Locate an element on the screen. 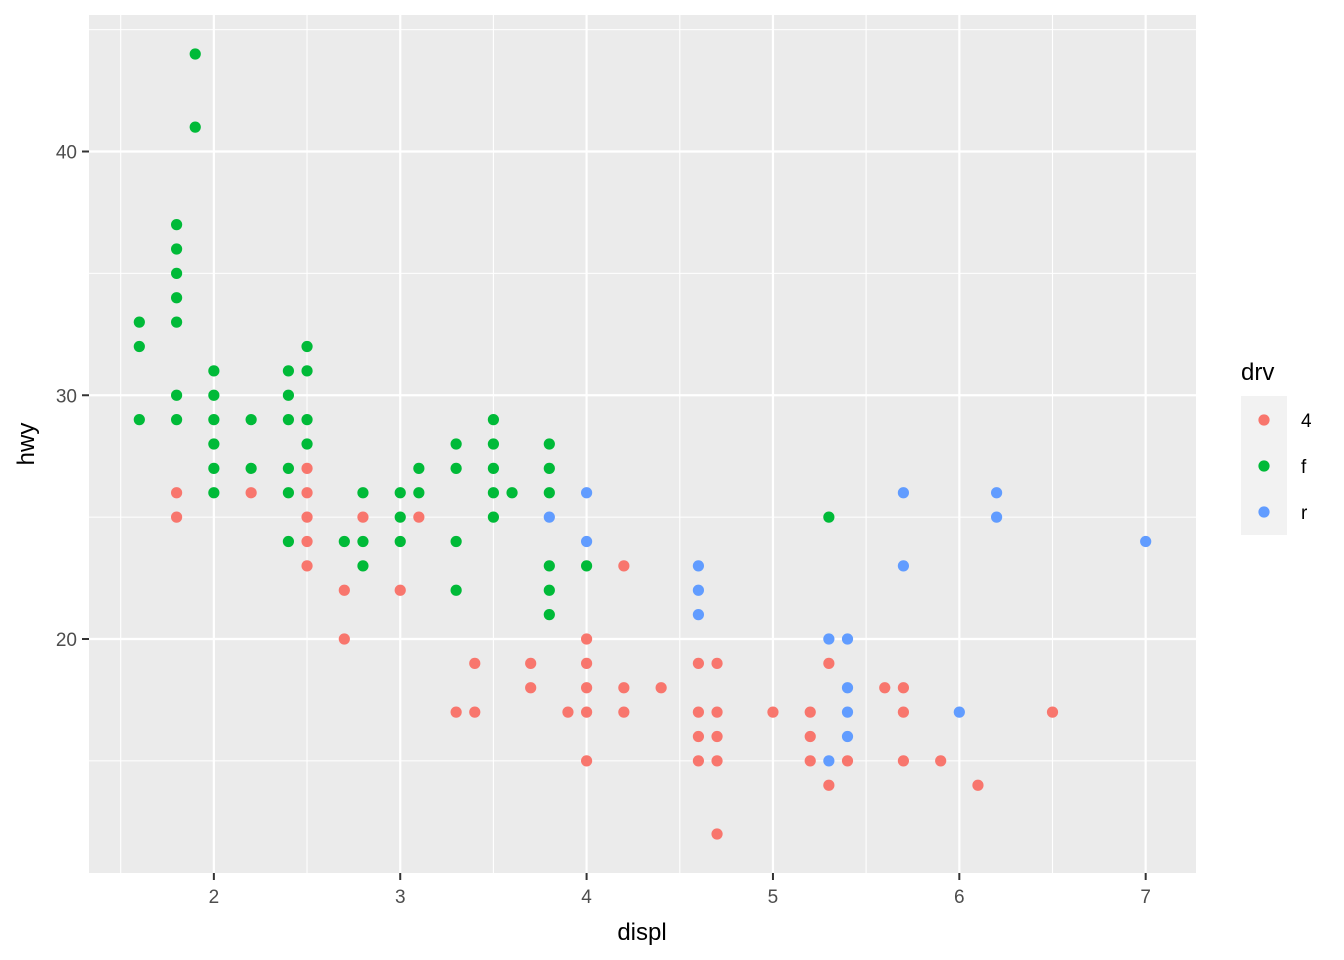  x-tick-label: 6 is located at coordinates (959, 897).